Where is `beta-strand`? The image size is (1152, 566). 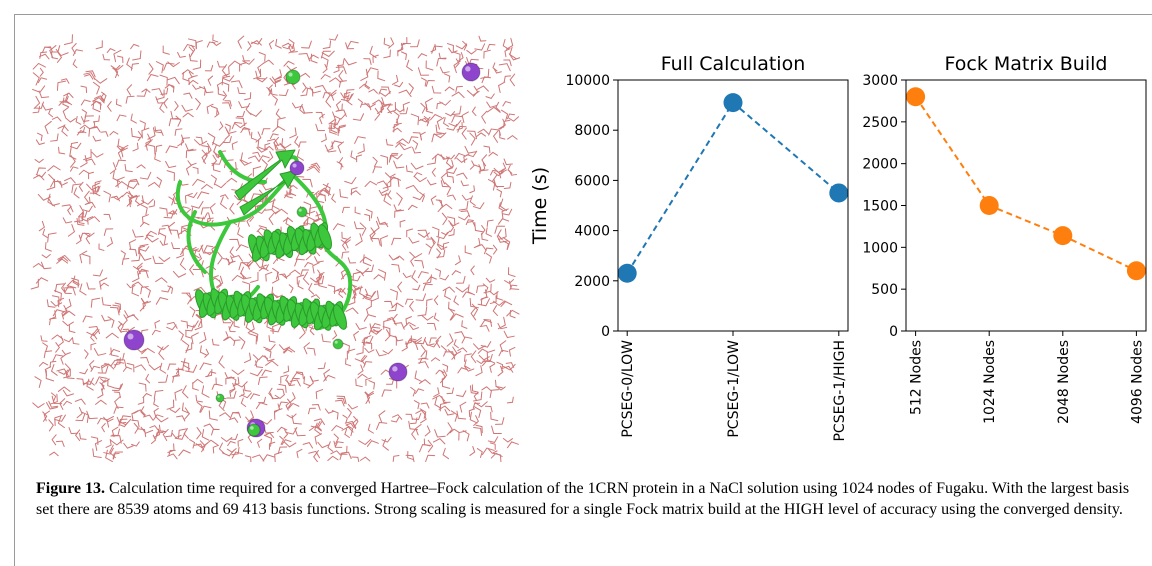 beta-strand is located at coordinates (269, 192).